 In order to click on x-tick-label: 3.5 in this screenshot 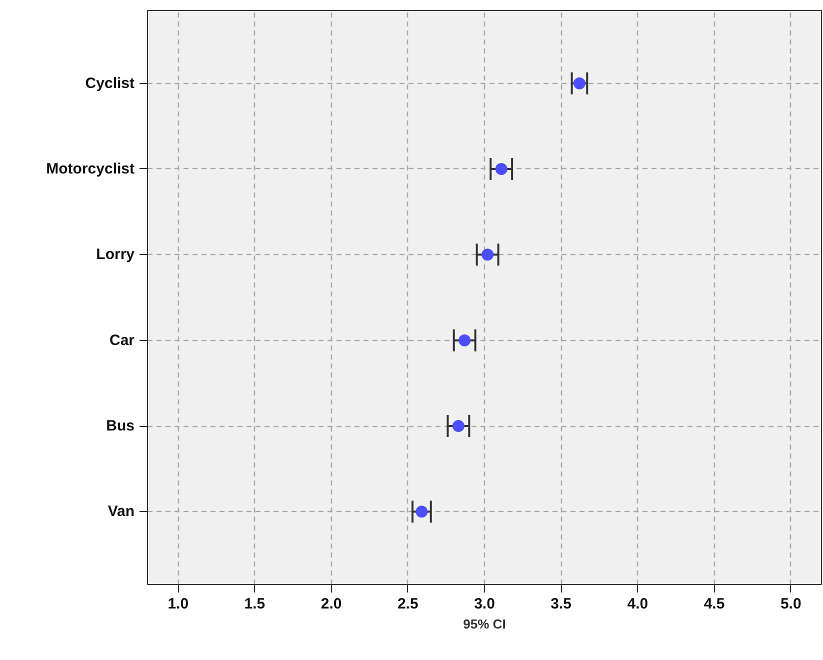, I will do `click(561, 604)`.